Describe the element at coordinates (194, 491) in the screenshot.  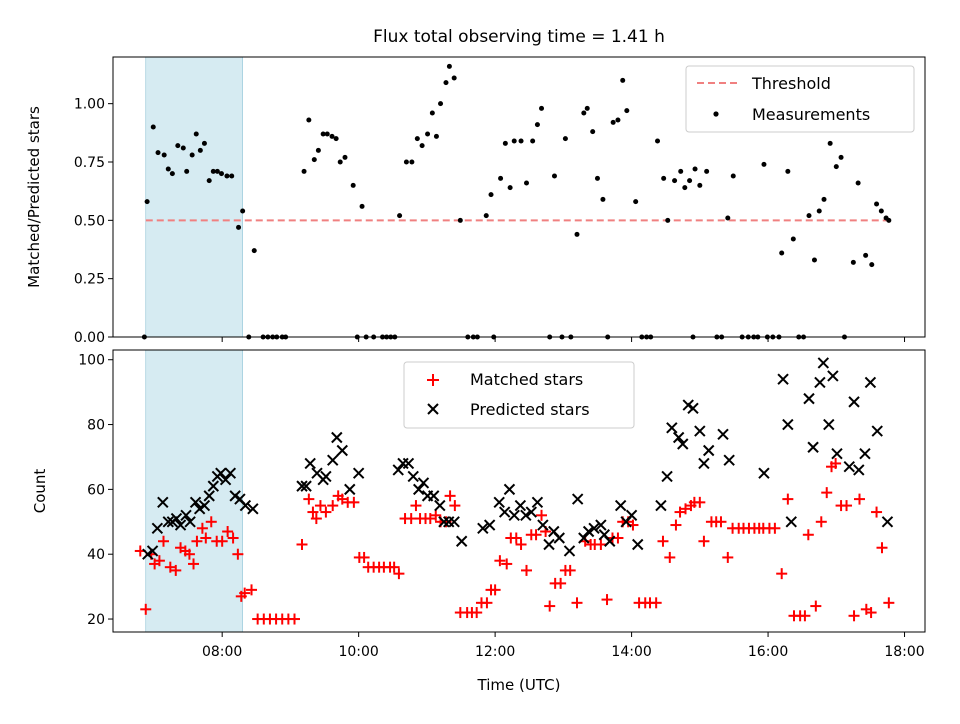
I see `shaded-span-bottom` at that location.